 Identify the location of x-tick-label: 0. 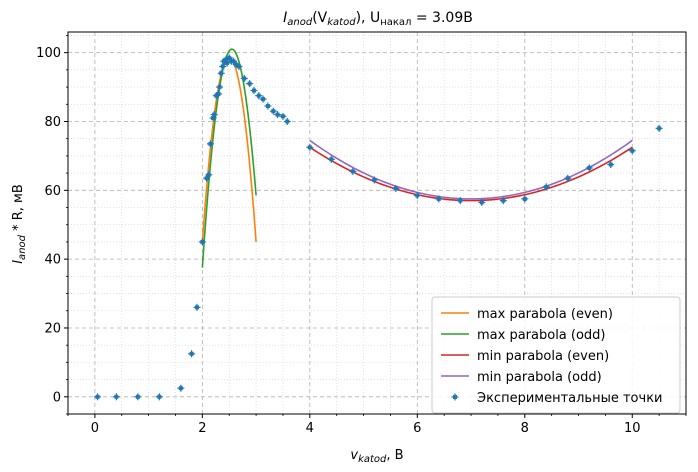
(95, 428).